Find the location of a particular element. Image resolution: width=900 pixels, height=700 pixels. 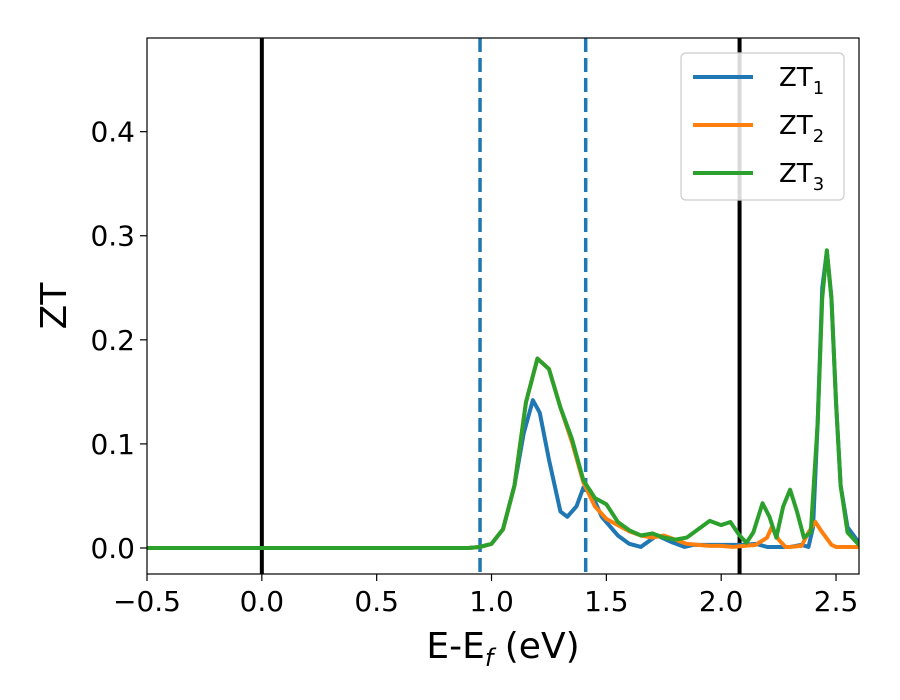

y-tick-label: 0.0 is located at coordinates (112, 548).